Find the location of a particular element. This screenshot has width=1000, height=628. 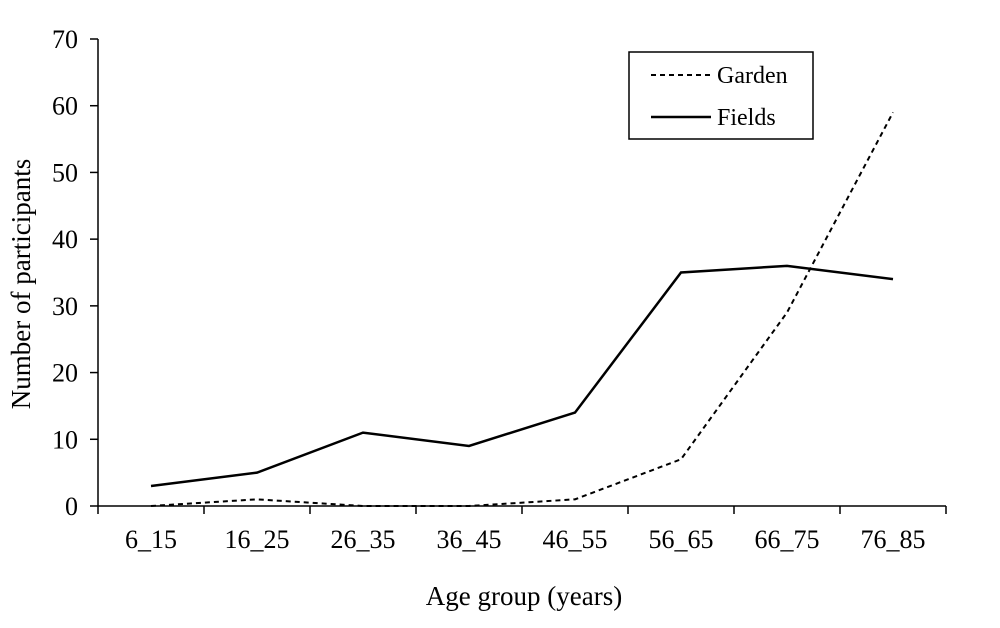

x-tick-label: 56_65 is located at coordinates (681, 539).